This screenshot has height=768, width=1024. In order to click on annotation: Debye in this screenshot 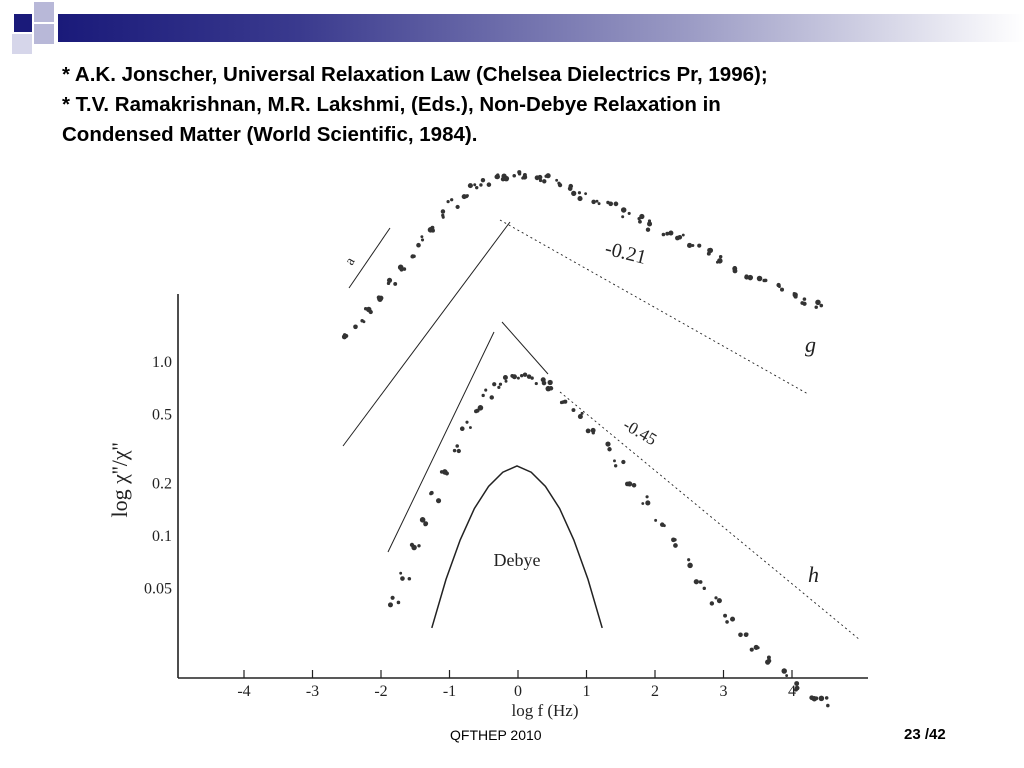, I will do `click(517, 560)`.